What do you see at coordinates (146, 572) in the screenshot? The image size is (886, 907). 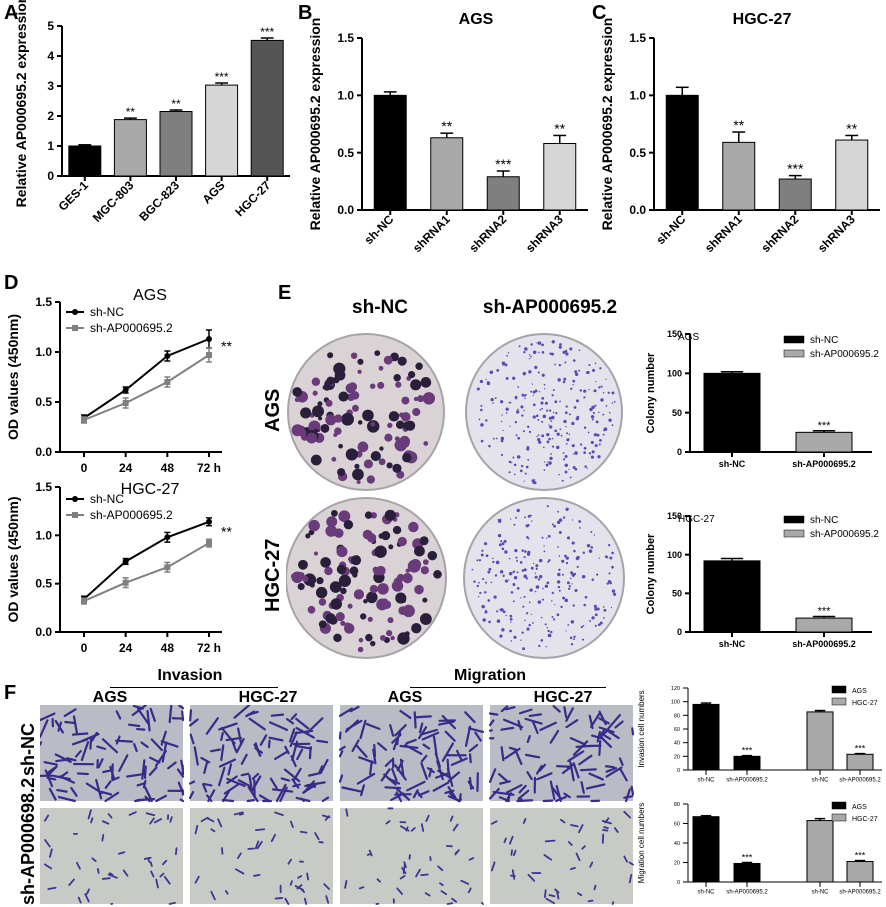 I see `series-line` at bounding box center [146, 572].